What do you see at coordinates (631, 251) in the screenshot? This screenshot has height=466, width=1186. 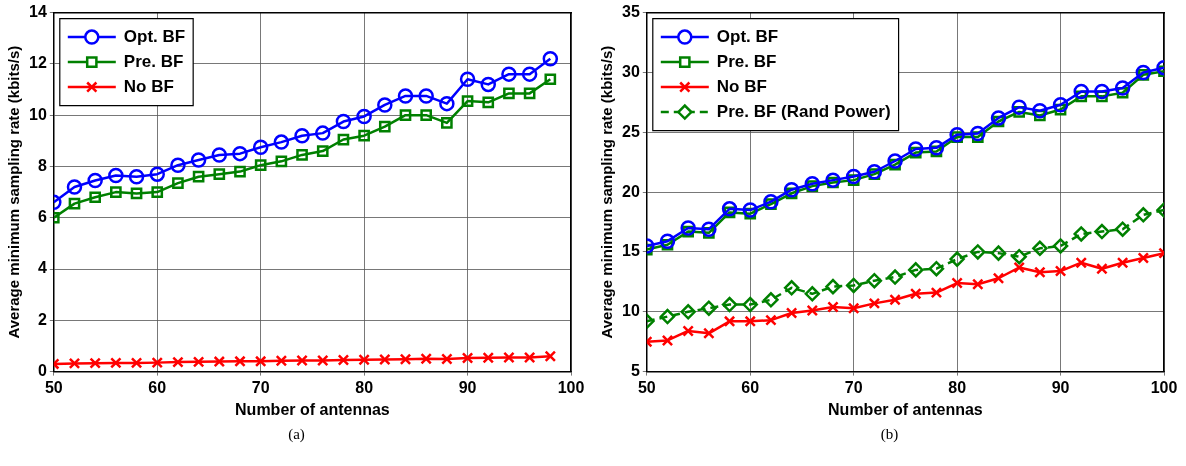 I see `y-tick-label: 15` at bounding box center [631, 251].